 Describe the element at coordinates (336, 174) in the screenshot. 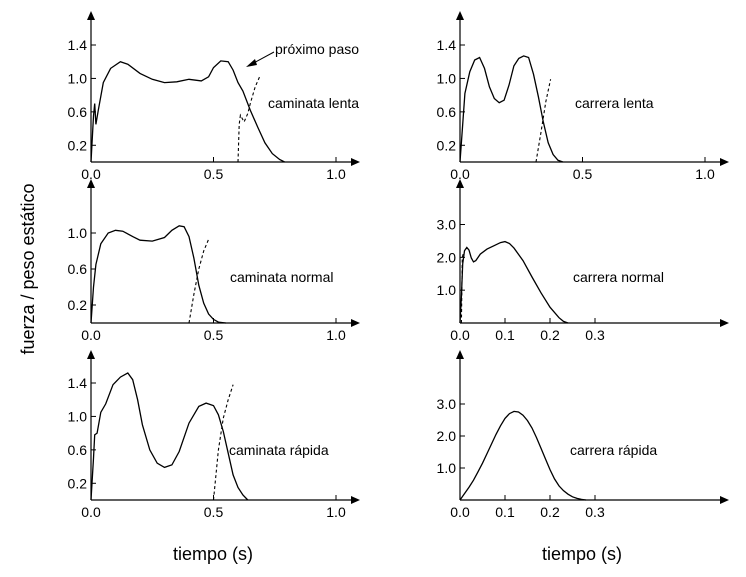

I see `slow-walk-x-tick-label: 1.0` at that location.